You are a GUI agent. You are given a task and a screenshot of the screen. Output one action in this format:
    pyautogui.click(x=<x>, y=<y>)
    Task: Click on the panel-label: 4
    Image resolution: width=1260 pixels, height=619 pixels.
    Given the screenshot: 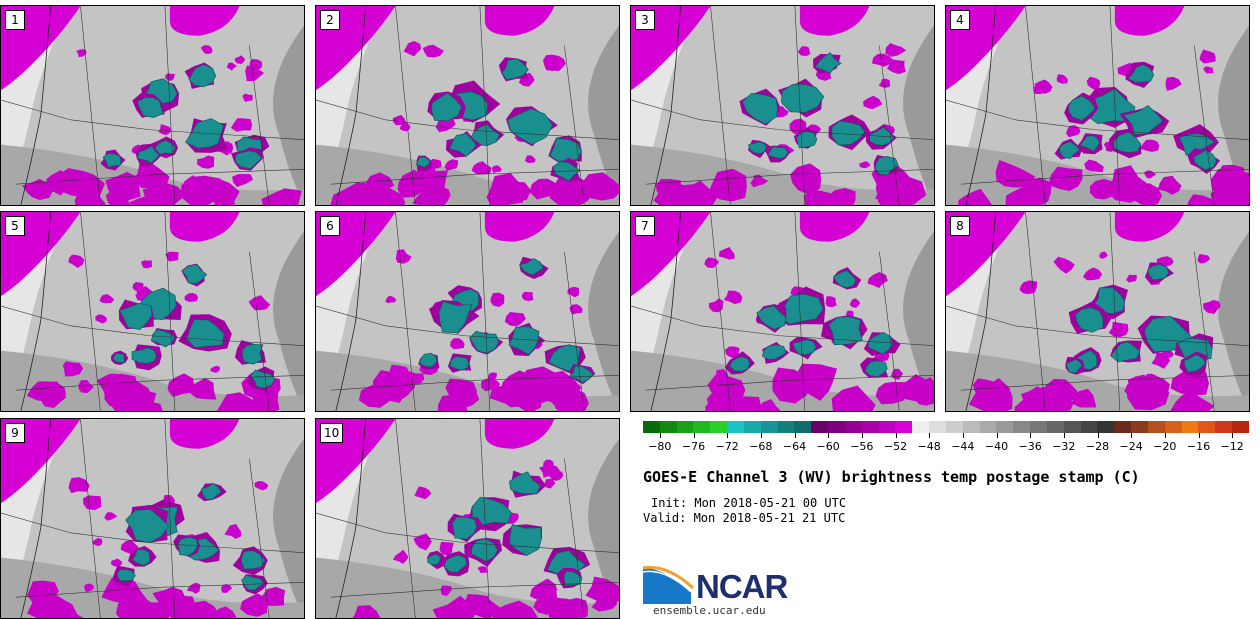 What is the action you would take?
    pyautogui.click(x=960, y=20)
    